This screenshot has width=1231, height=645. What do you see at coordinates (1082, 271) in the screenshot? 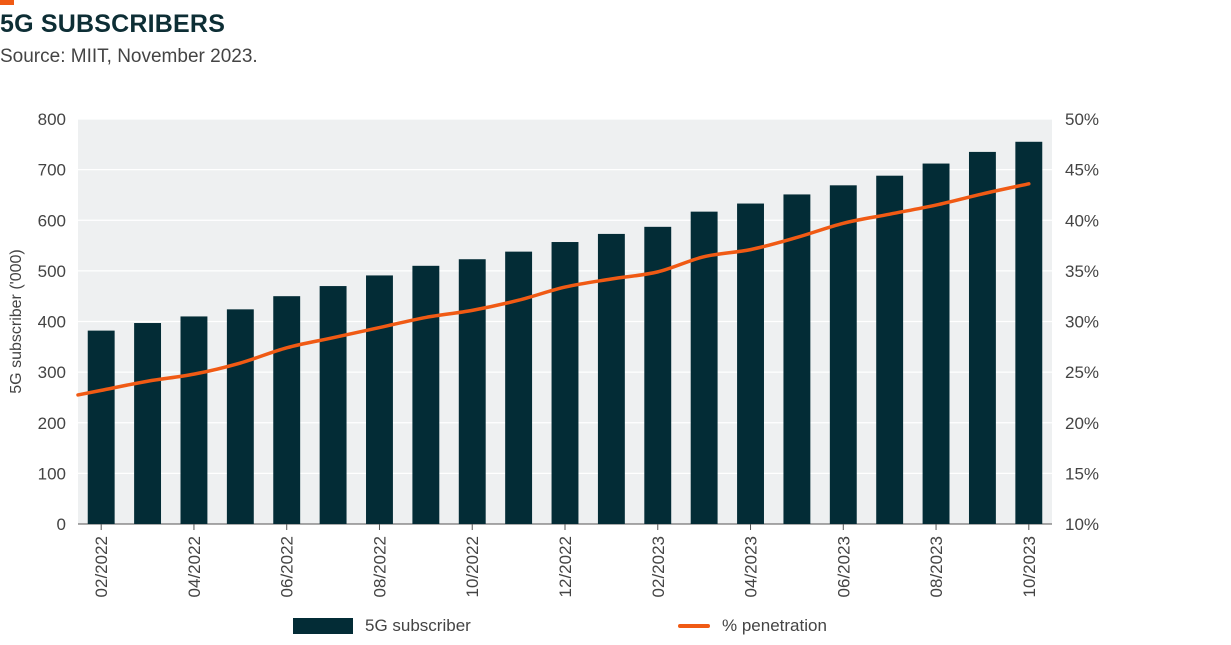
I see `y2-tick-label: 35%` at bounding box center [1082, 271].